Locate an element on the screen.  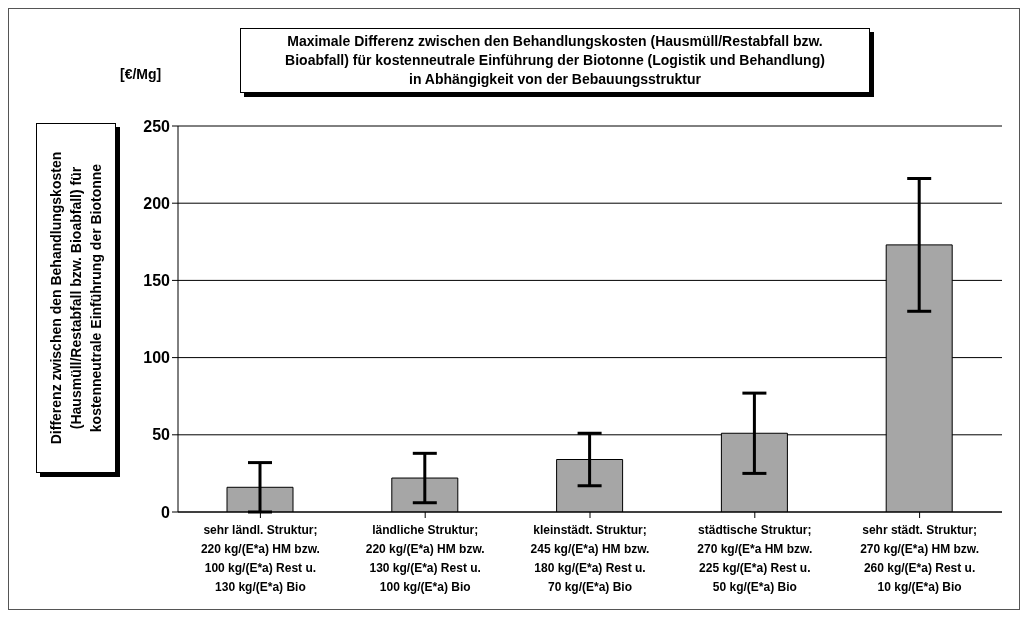
y-tick-label: 150 is located at coordinates (157, 281).